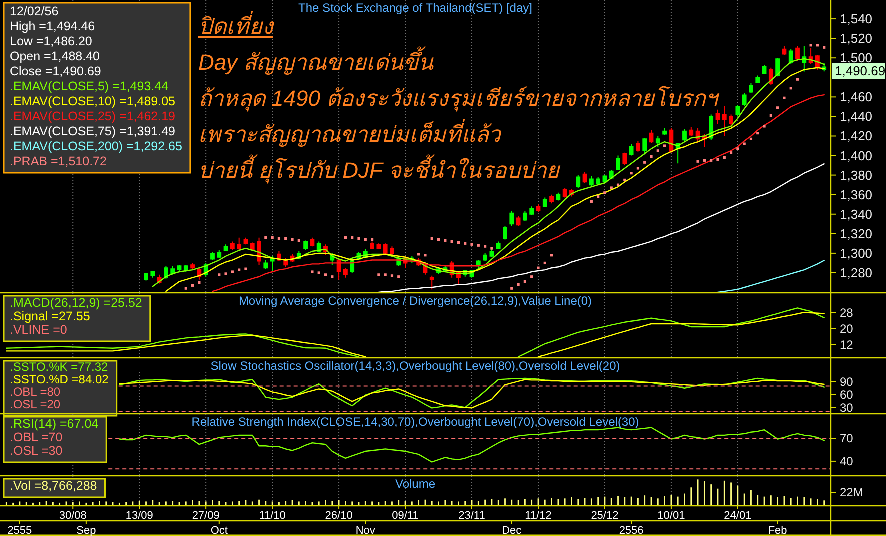 The image size is (886, 536). I want to click on x-tick-label: Nov, so click(366, 530).